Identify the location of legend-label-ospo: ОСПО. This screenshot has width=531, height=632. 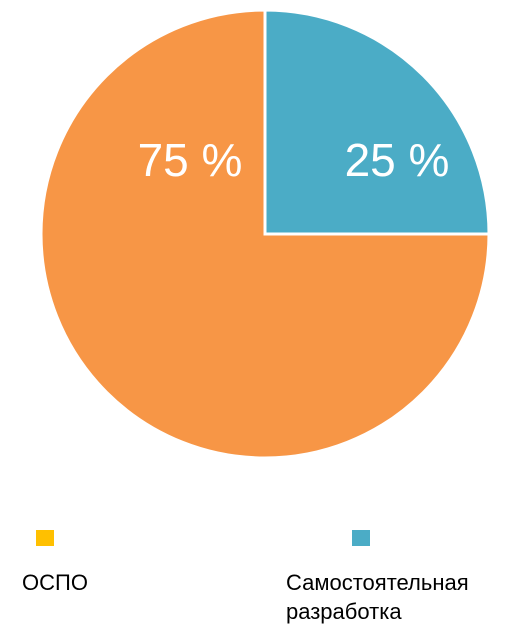
(55, 582).